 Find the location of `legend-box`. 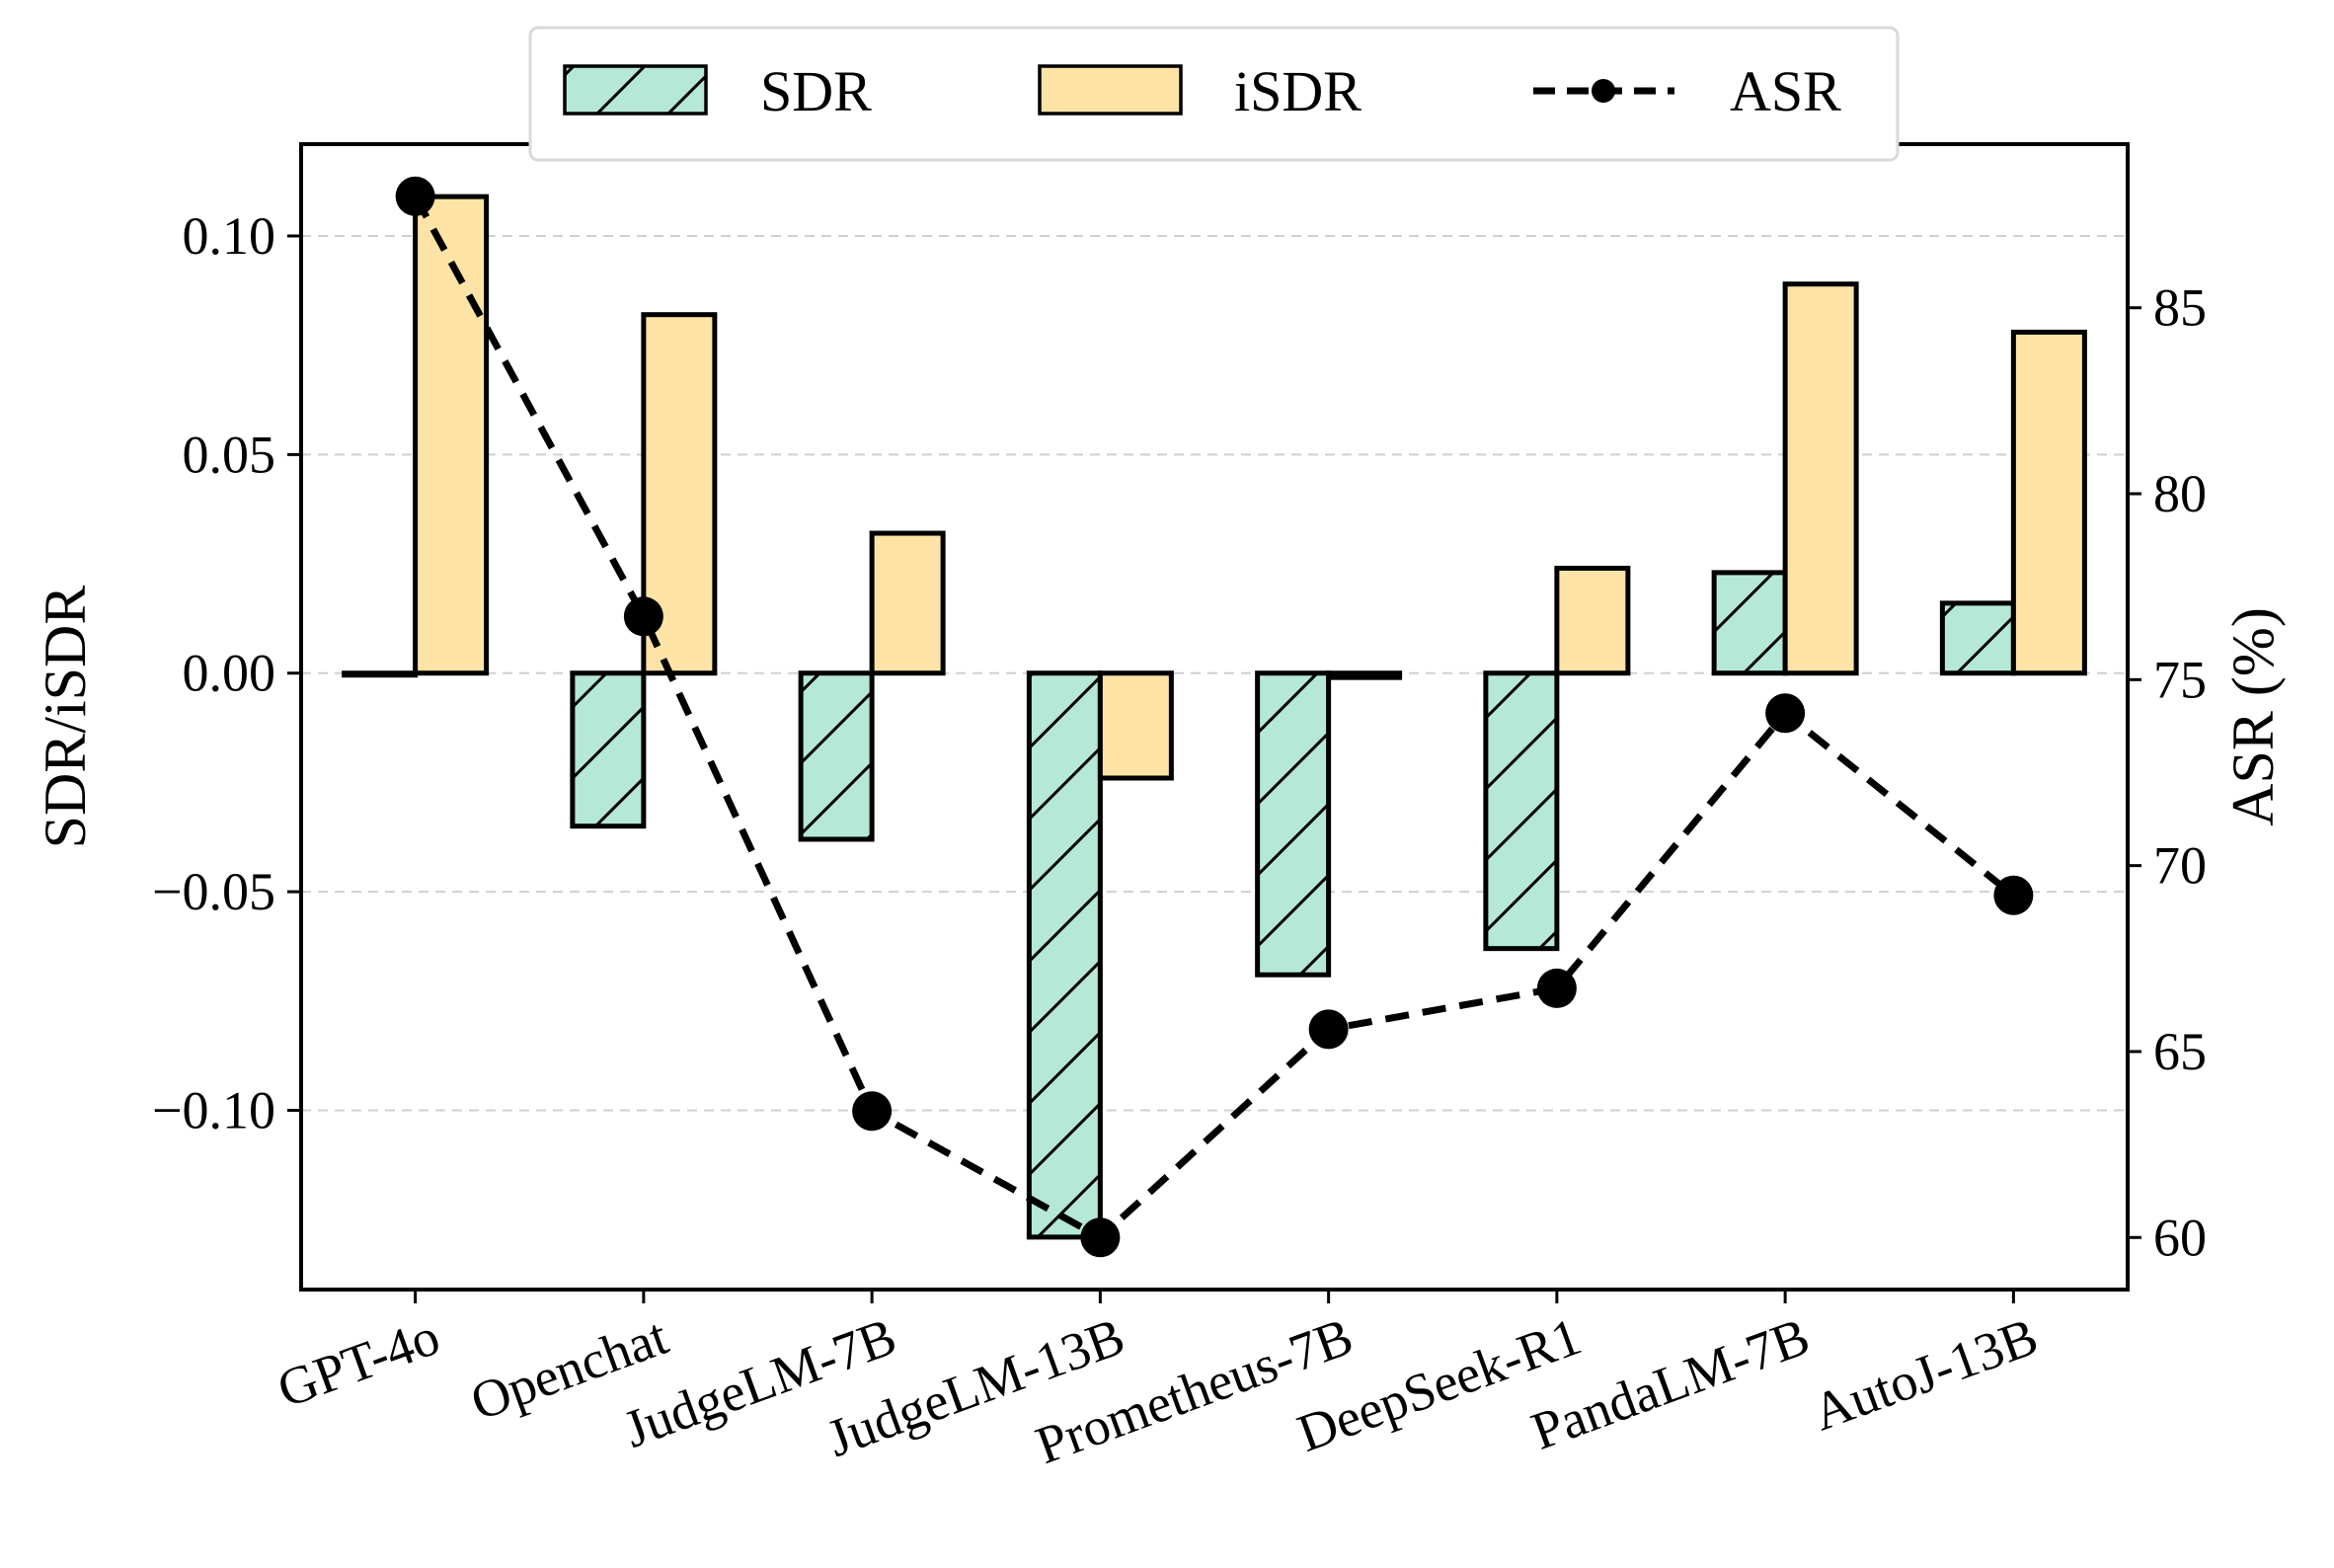

legend-box is located at coordinates (1214, 94).